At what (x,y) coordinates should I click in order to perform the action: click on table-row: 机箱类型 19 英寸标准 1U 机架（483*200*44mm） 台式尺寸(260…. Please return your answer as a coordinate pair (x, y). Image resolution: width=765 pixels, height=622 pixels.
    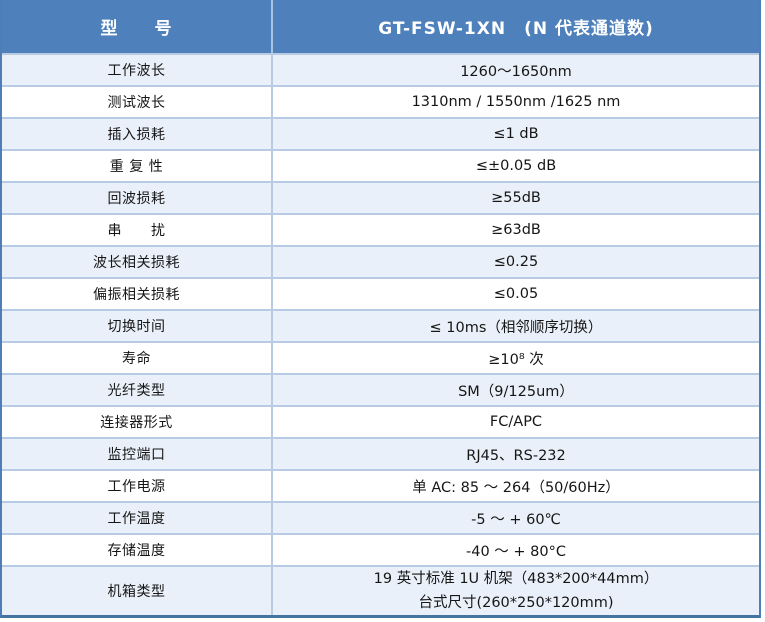
    Looking at the image, I should click on (380, 590).